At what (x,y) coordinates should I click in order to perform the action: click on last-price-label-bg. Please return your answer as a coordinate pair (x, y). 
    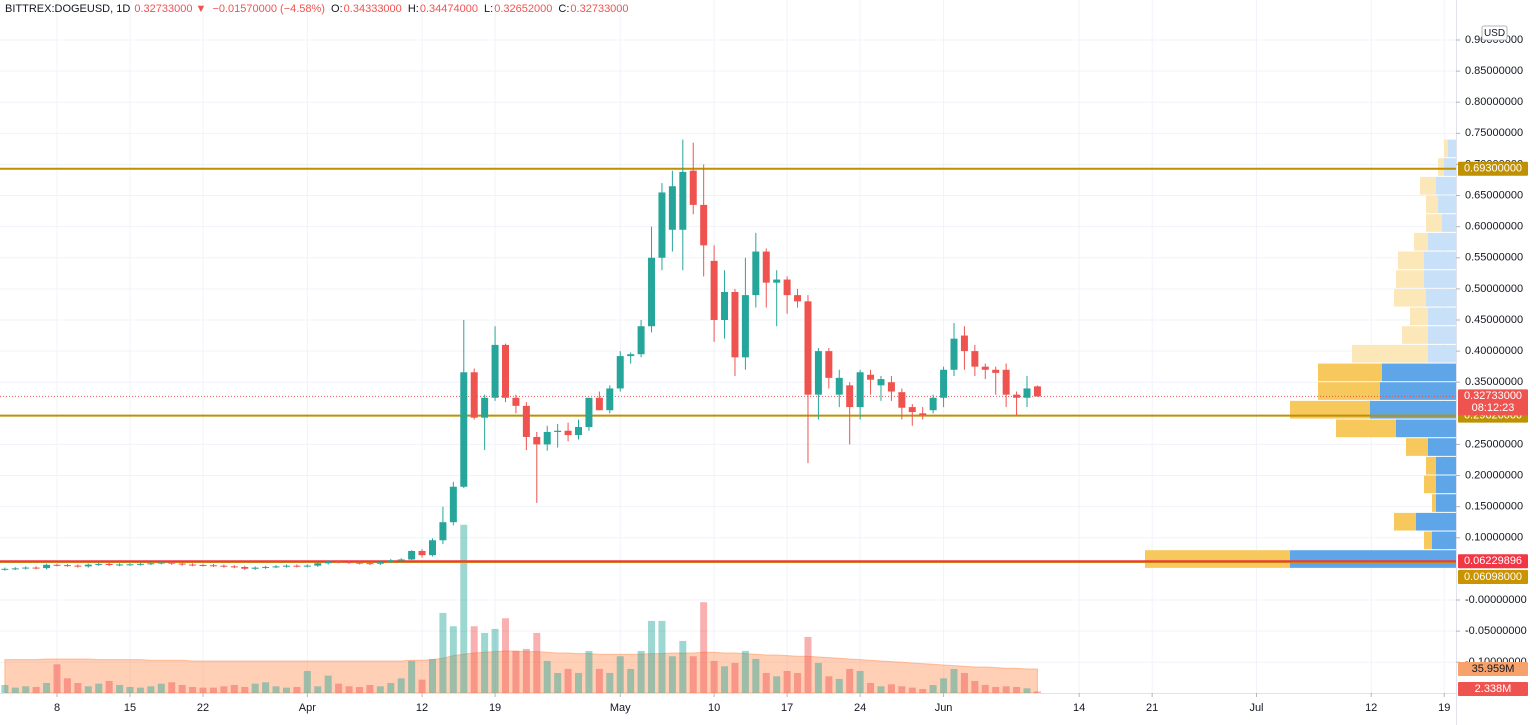
    Looking at the image, I should click on (1493, 402).